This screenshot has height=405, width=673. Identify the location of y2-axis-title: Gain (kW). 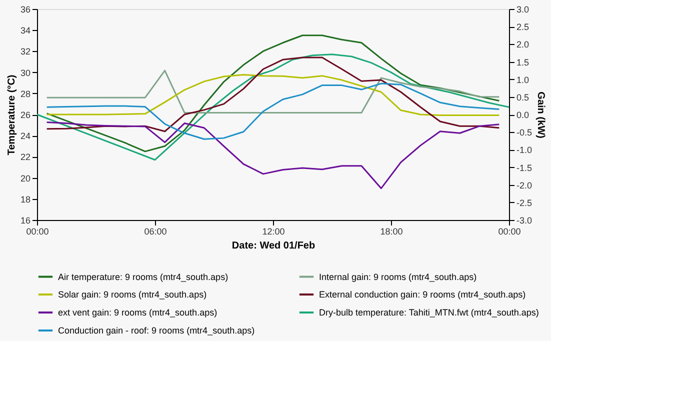
(540, 115).